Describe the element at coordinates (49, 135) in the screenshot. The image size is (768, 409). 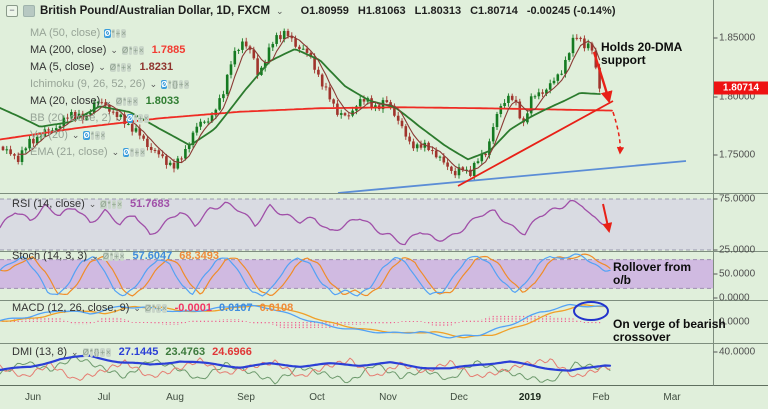
I see `indicator-label: Vol (20)` at that location.